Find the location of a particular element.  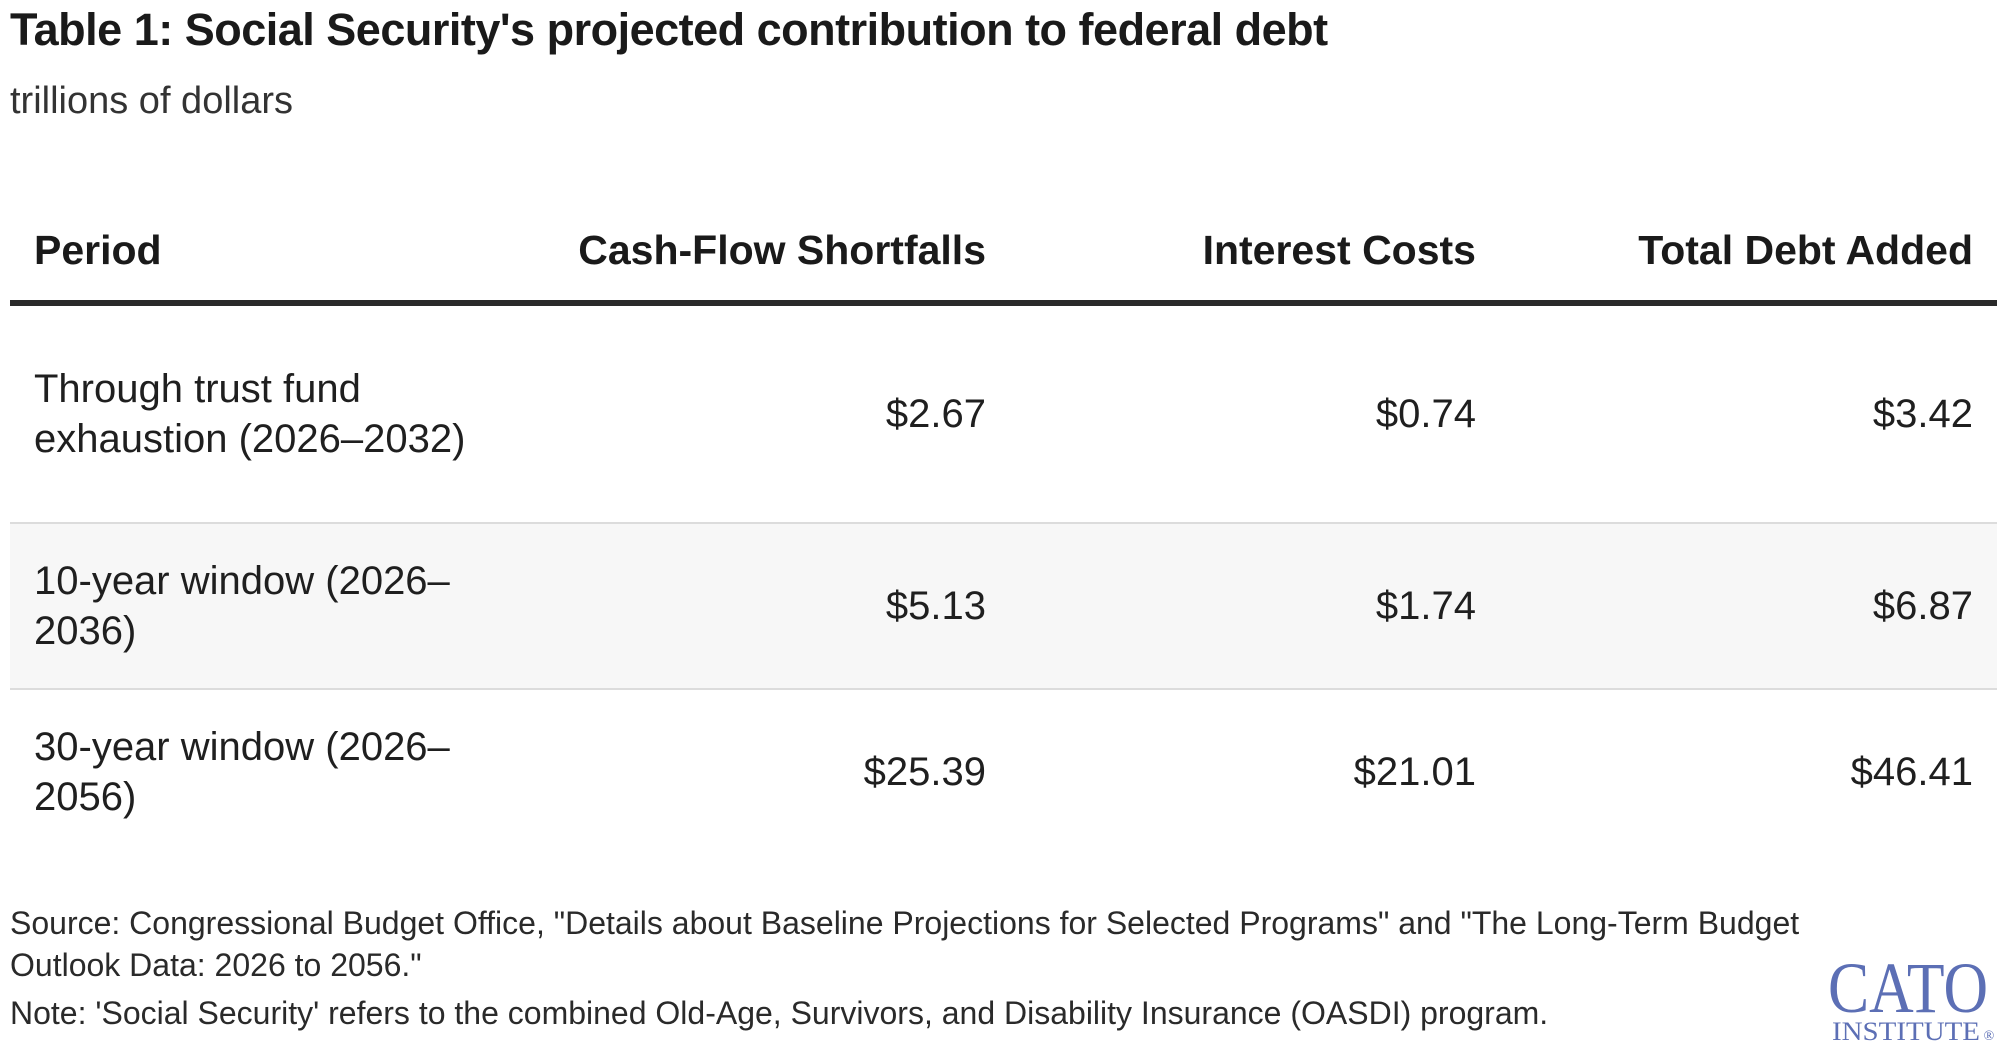

cato-institute-logo: CATO INSTITUTE ® is located at coordinates (1911, 998).